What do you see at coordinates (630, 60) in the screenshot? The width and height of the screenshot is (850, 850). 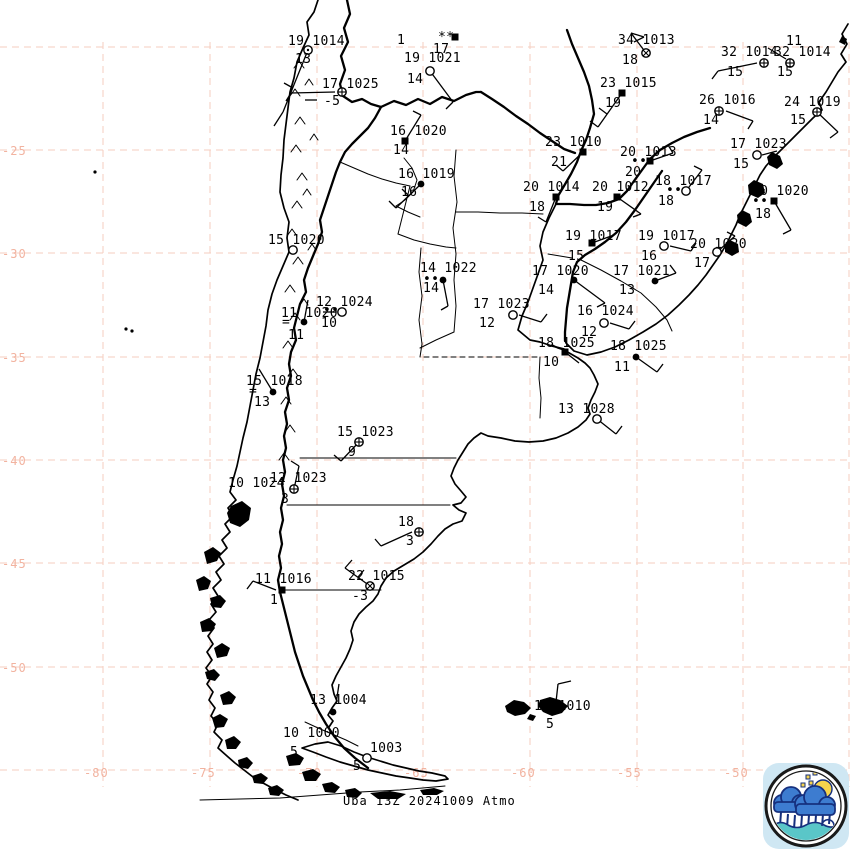 I see `station-dewpoint: 18` at bounding box center [630, 60].